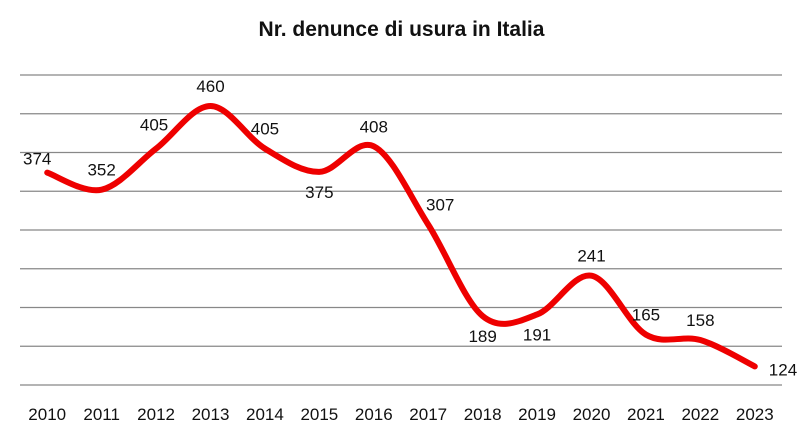 Image resolution: width=803 pixels, height=435 pixels. Describe the element at coordinates (440, 205) in the screenshot. I see `data-label: 307` at that location.